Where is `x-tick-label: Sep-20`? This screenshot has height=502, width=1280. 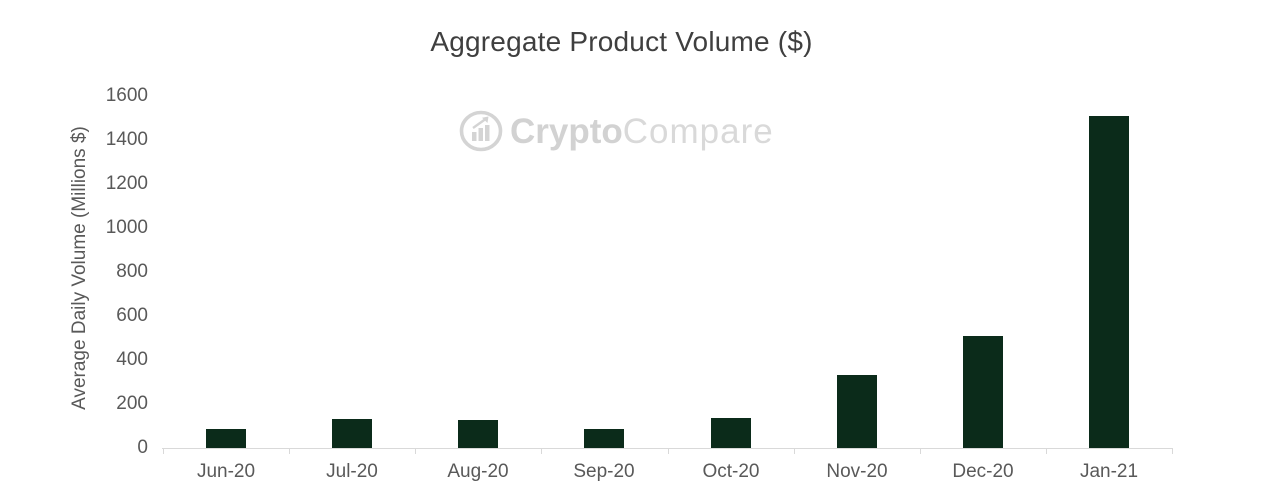
x-tick-label: Sep-20 is located at coordinates (604, 471).